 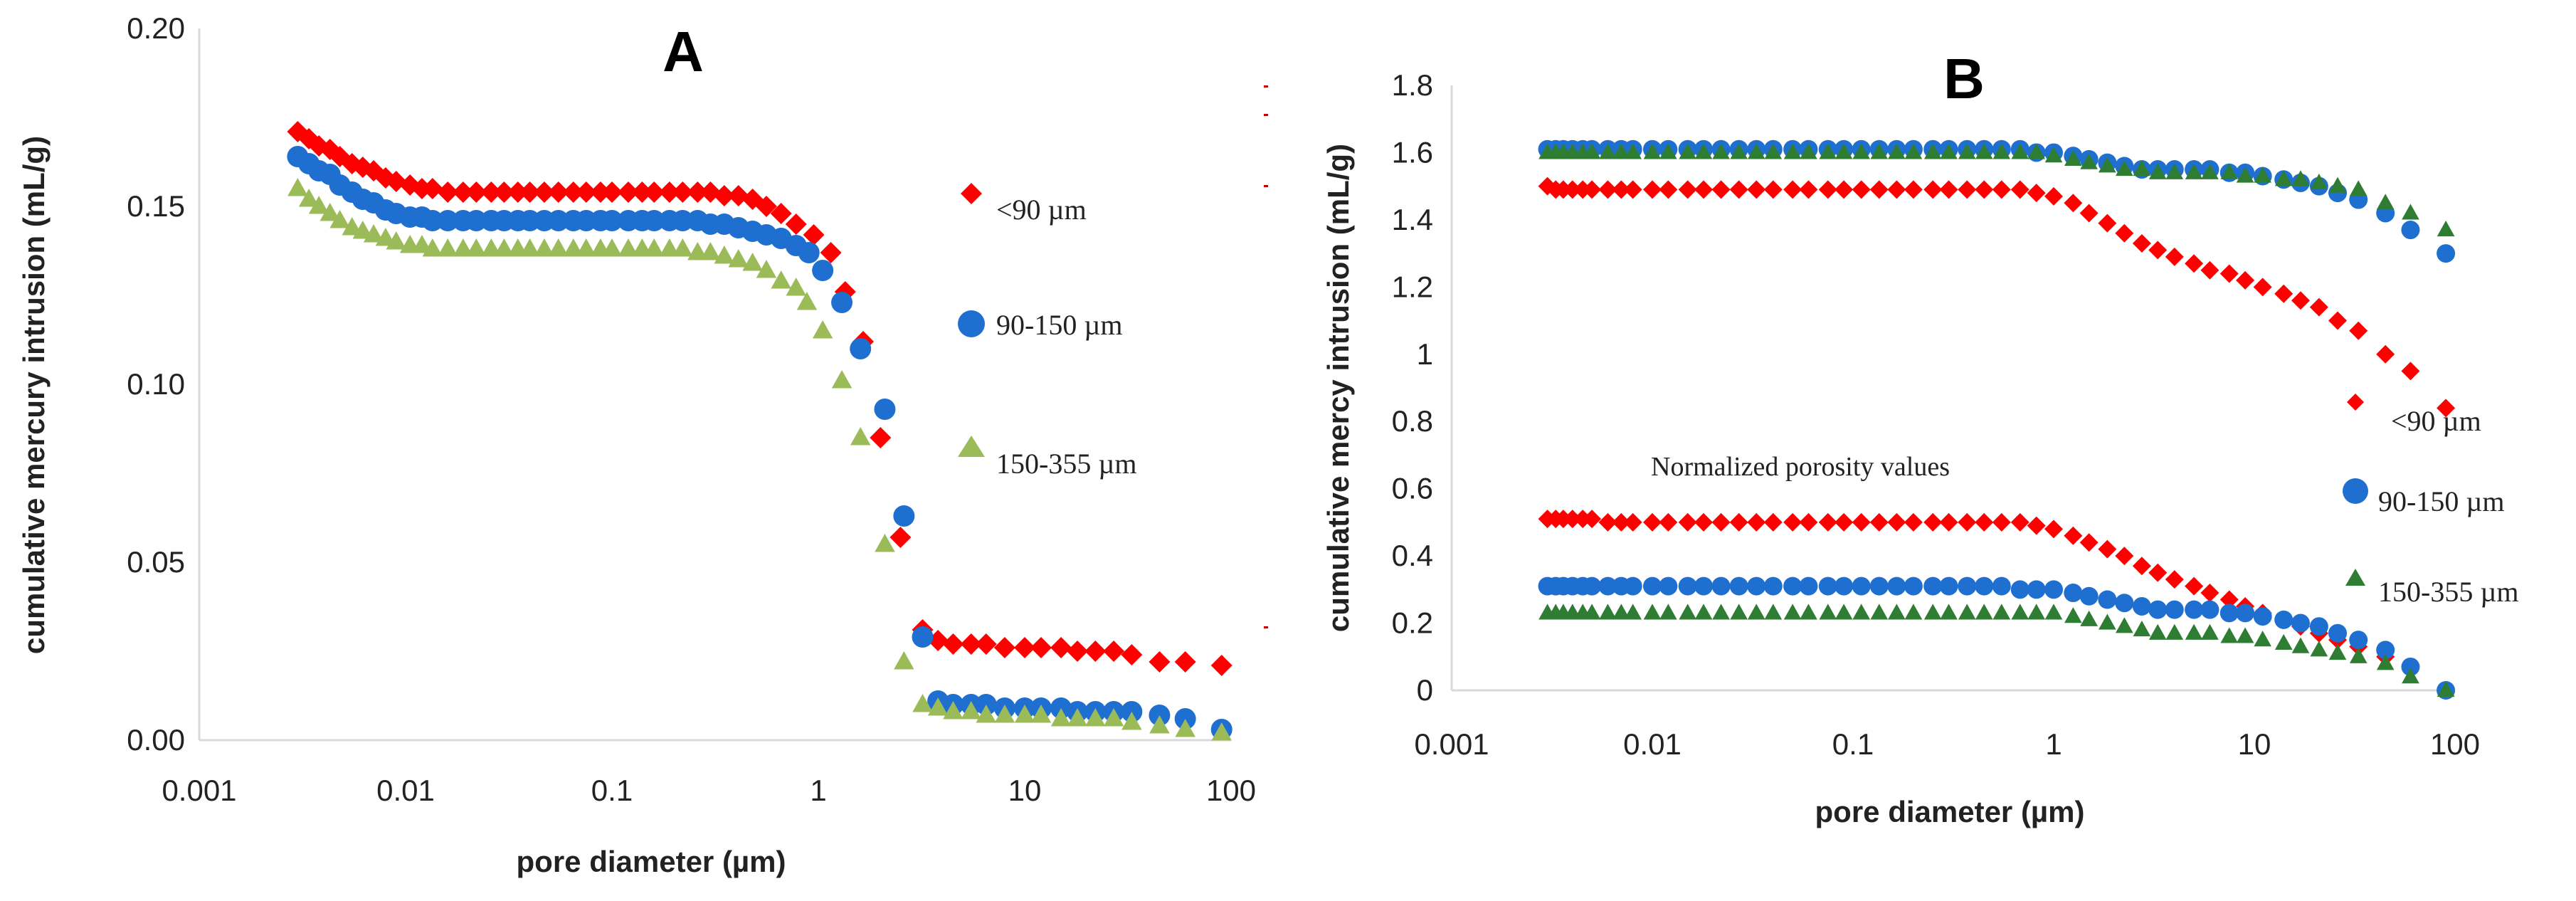 What do you see at coordinates (156, 562) in the screenshot?
I see `panel-a-y-tick-label: 0.05` at bounding box center [156, 562].